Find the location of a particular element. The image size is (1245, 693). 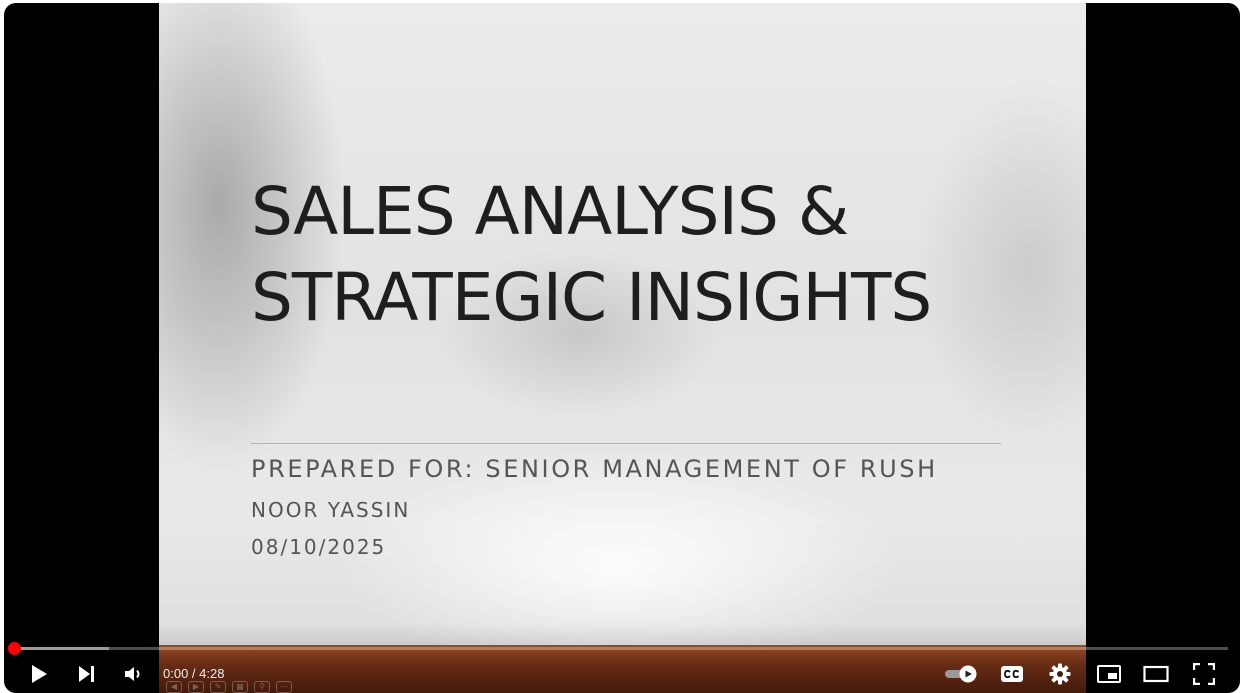

skip-next-icon is located at coordinates (86, 674).